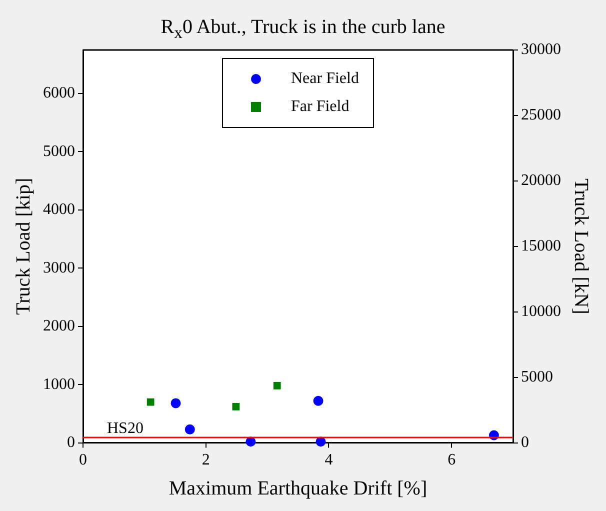 The width and height of the screenshot is (606, 511). What do you see at coordinates (452, 460) in the screenshot?
I see `x-tick-label: 6` at bounding box center [452, 460].